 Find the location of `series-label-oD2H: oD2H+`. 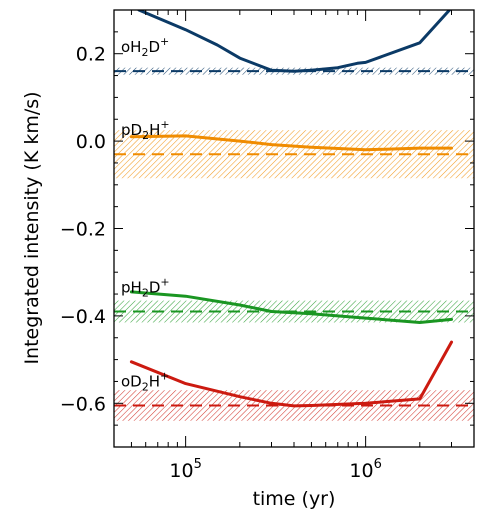

series-label-oD2H: oD2H+ is located at coordinates (145, 381).